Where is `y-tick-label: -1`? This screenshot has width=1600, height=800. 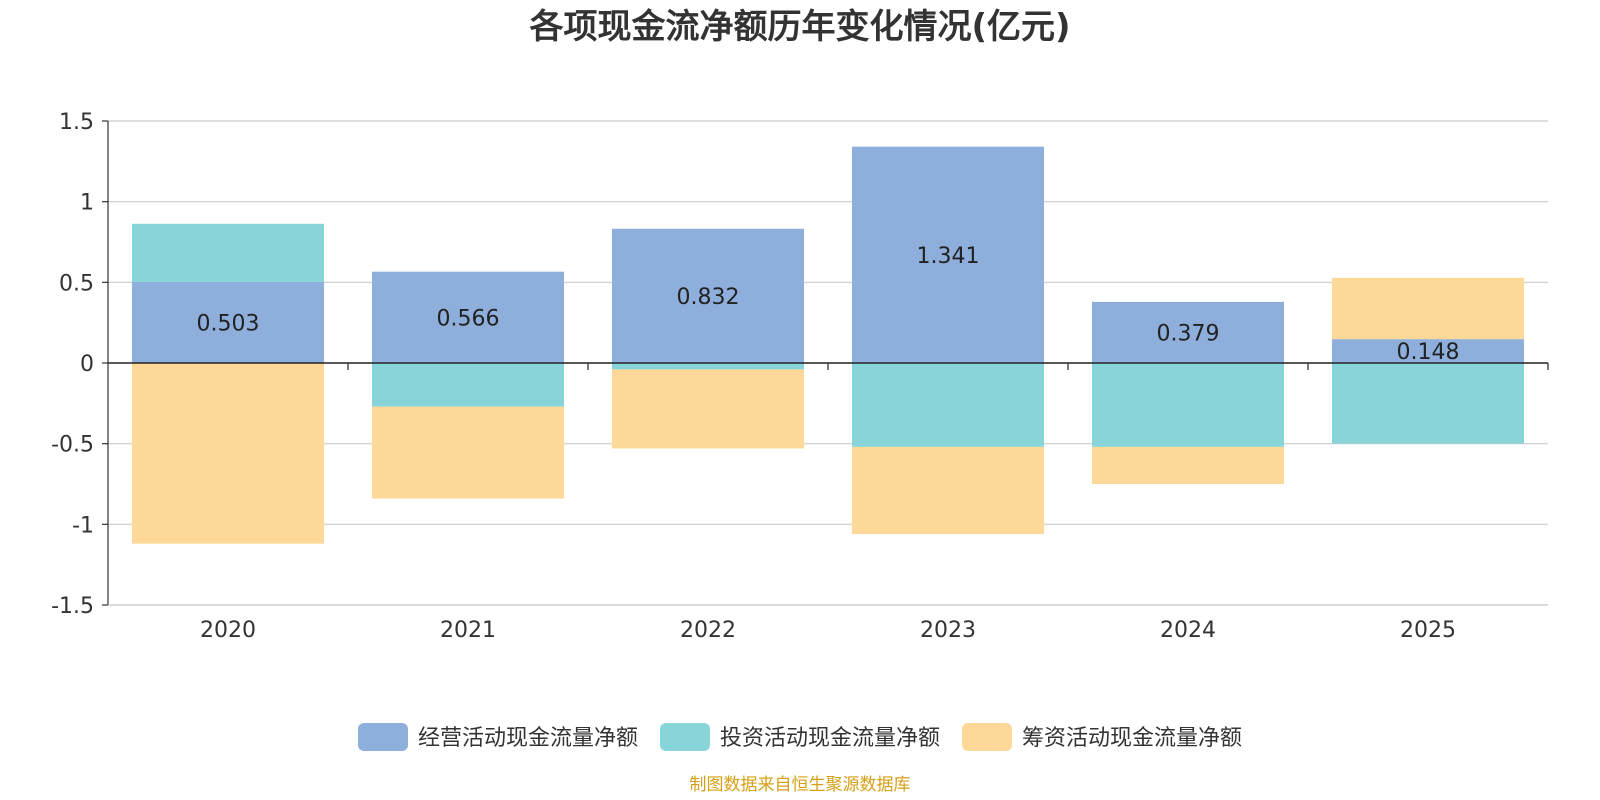 y-tick-label: -1 is located at coordinates (83, 525).